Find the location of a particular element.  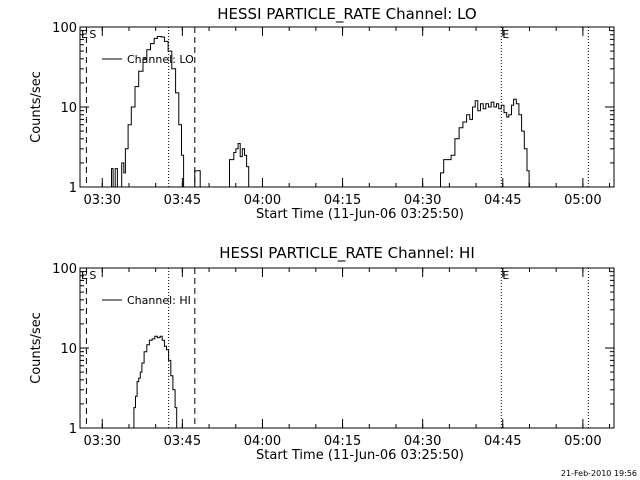

legend-label: Channel: HI is located at coordinates (159, 300).